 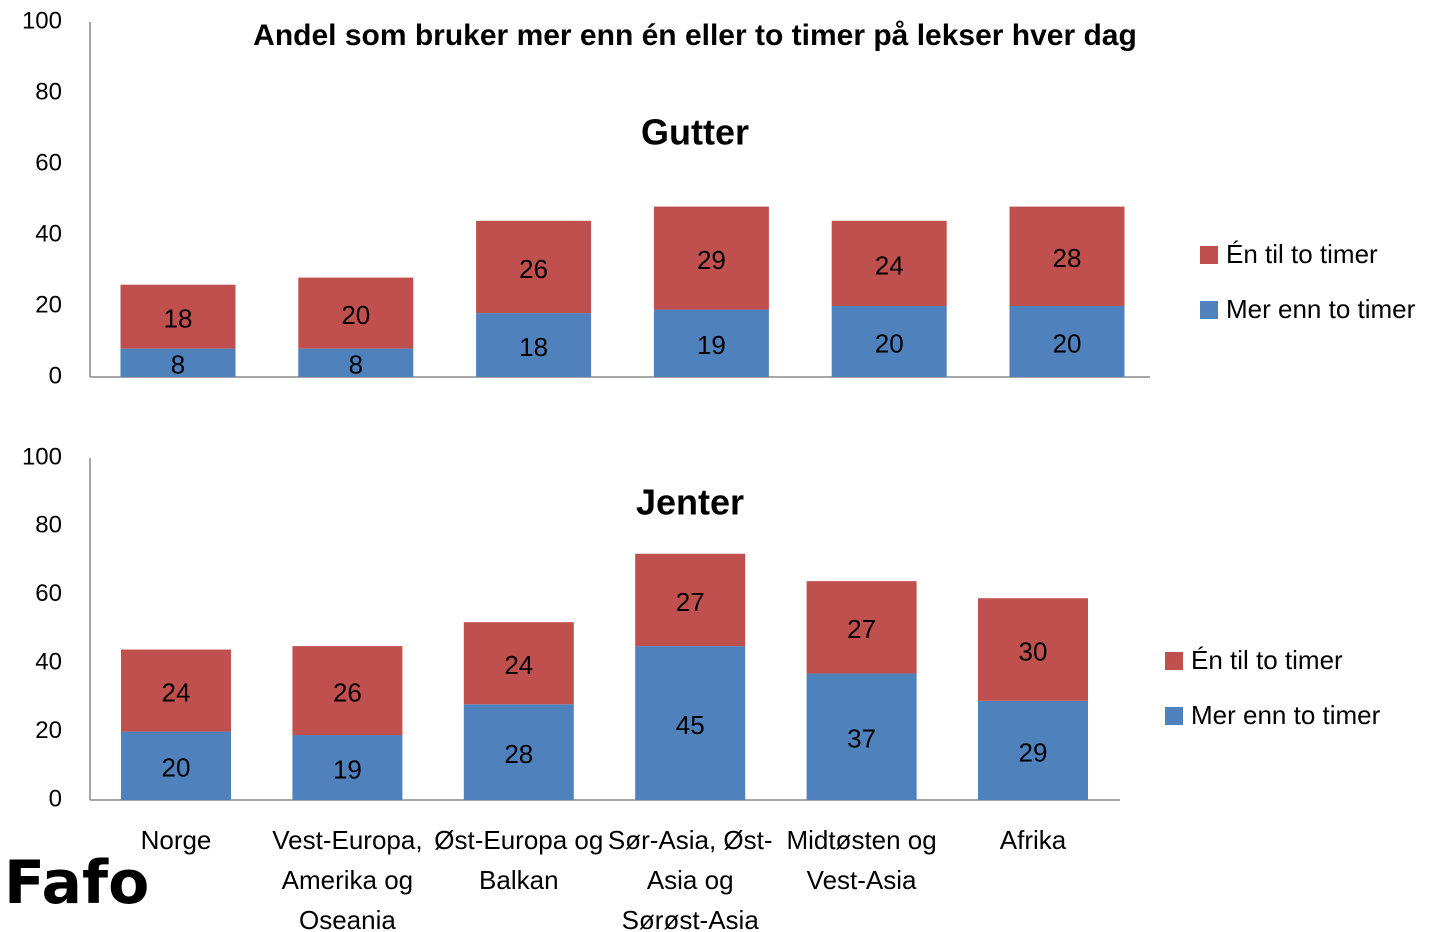 I want to click on x-tick-label: Vest-Europa, Amerika og Oseania, so click(x=347, y=878).